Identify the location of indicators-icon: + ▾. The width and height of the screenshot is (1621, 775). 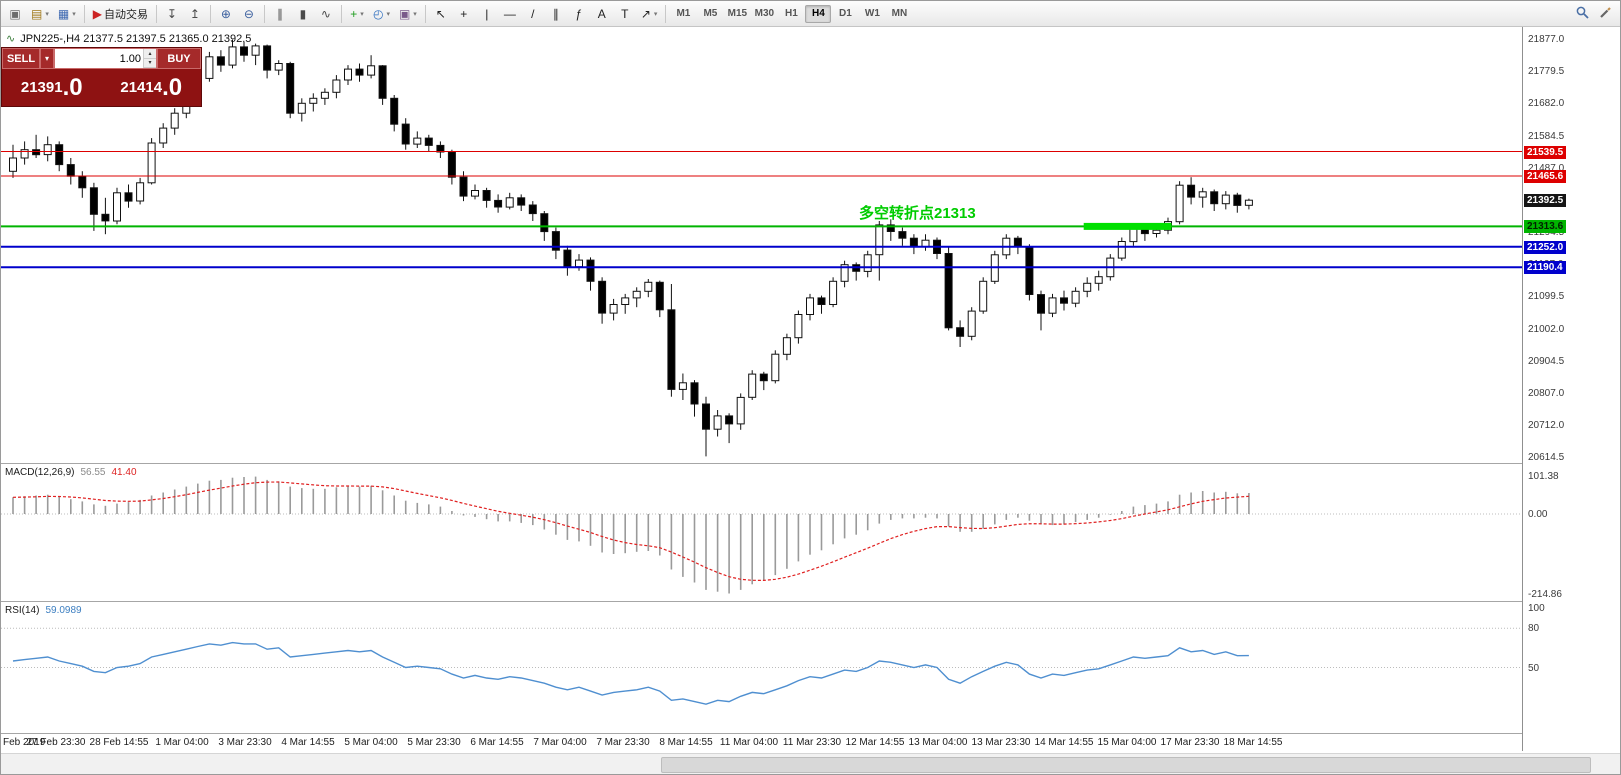
(357, 14).